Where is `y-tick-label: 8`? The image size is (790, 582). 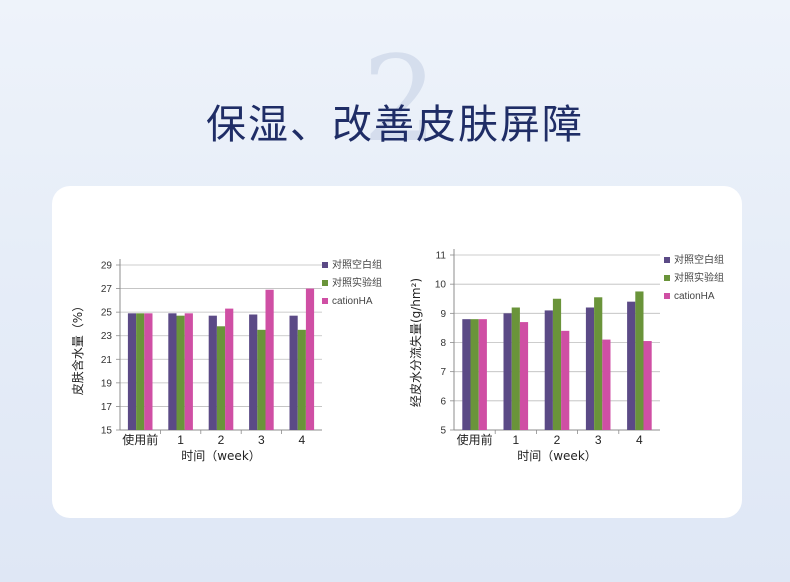 y-tick-label: 8 is located at coordinates (443, 343).